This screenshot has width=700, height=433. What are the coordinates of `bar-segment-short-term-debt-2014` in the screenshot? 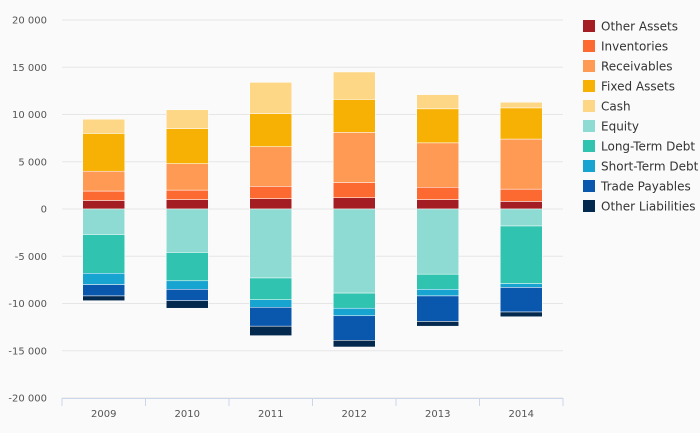 It's located at (521, 285).